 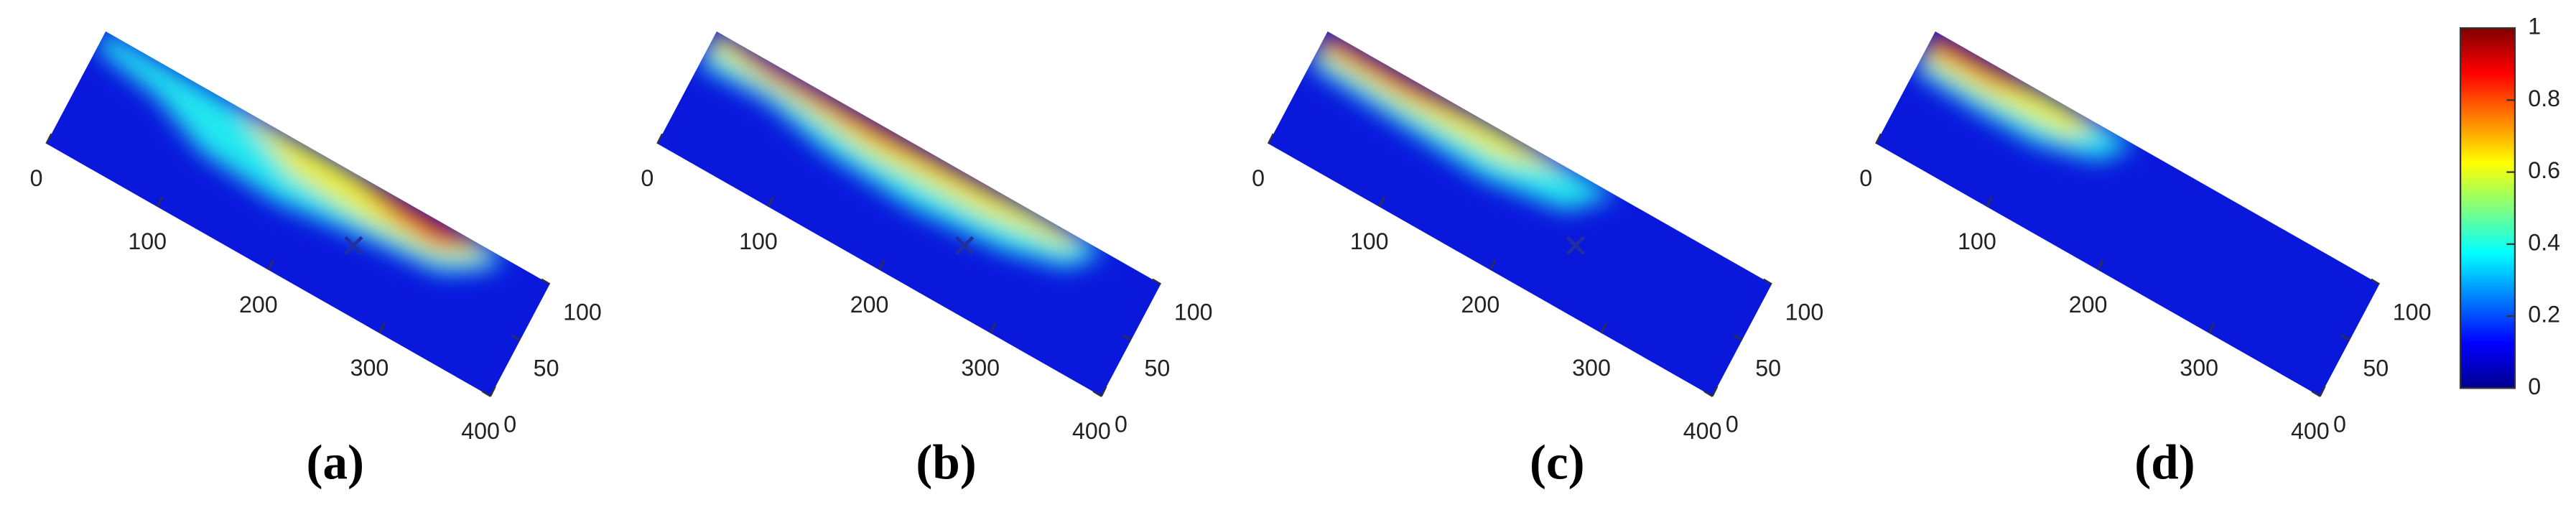 I want to click on colorbar-tick-label: 0.4, so click(x=2544, y=242).